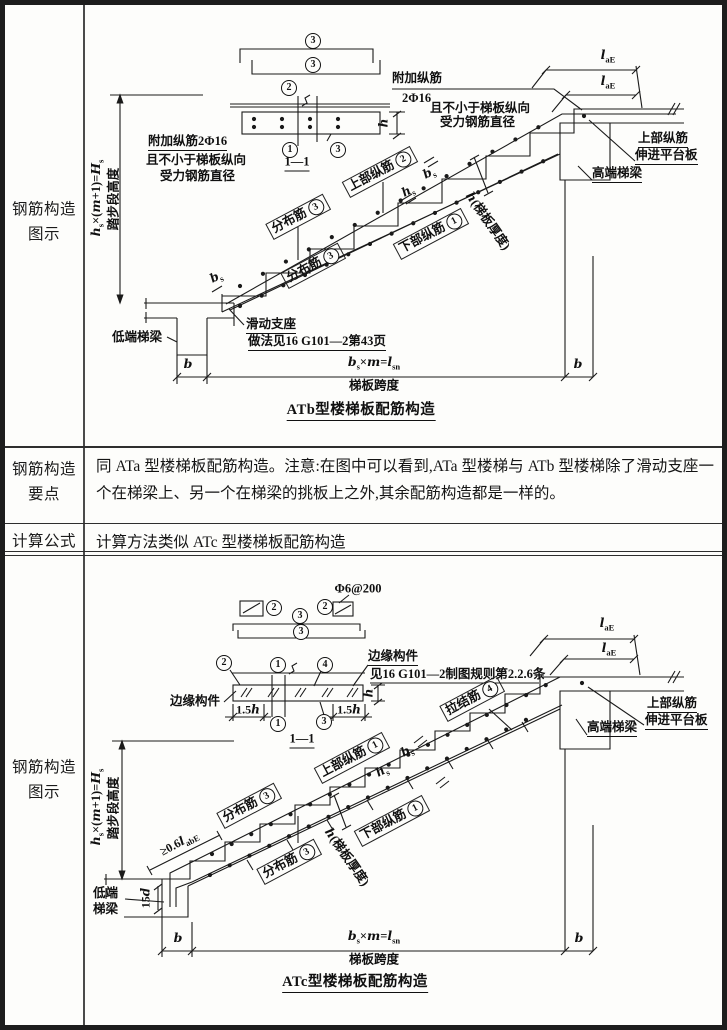 This screenshot has width=727, height=1030. I want to click on atc-section-h-dim: h, so click(368, 693).